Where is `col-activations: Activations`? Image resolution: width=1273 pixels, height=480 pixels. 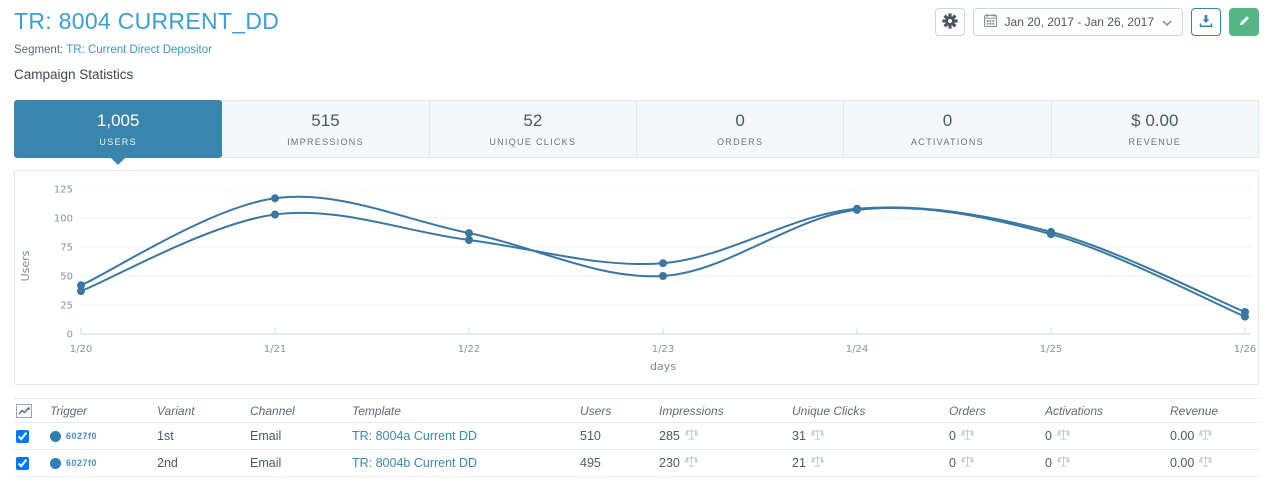
col-activations: Activations is located at coordinates (1074, 410).